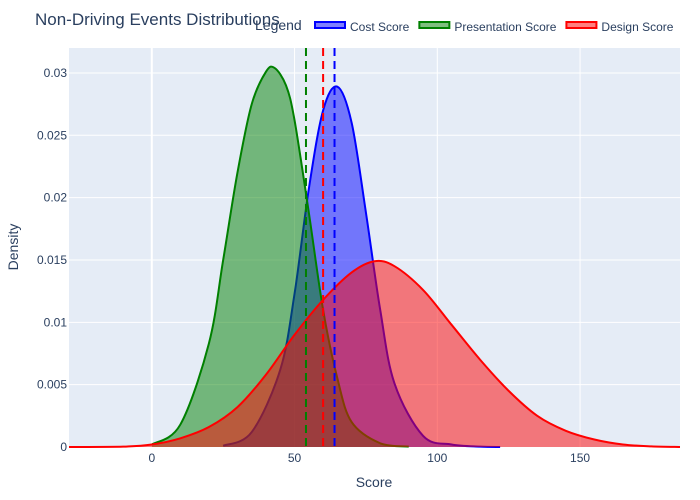  What do you see at coordinates (157, 19) in the screenshot?
I see `chart-title: Non-Driving Events Distributions` at bounding box center [157, 19].